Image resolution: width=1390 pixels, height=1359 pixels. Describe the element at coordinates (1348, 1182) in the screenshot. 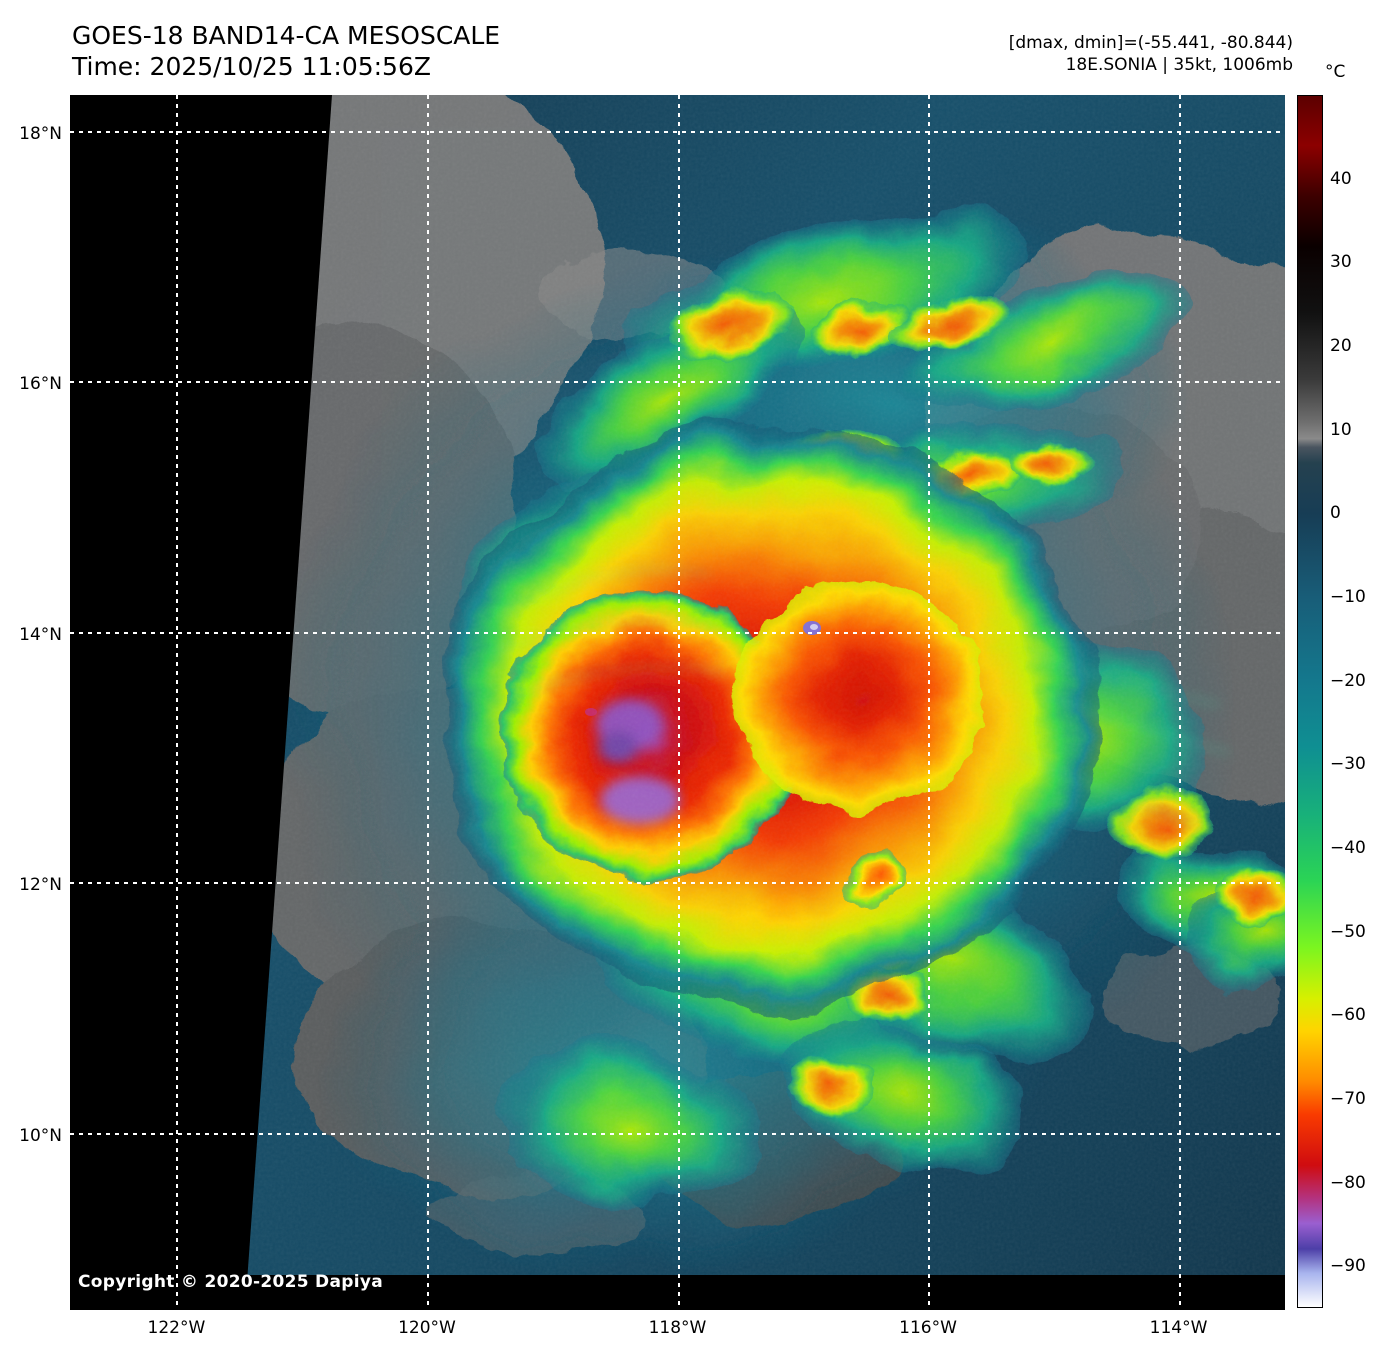

I see `colorbar-tick-12: −80` at that location.